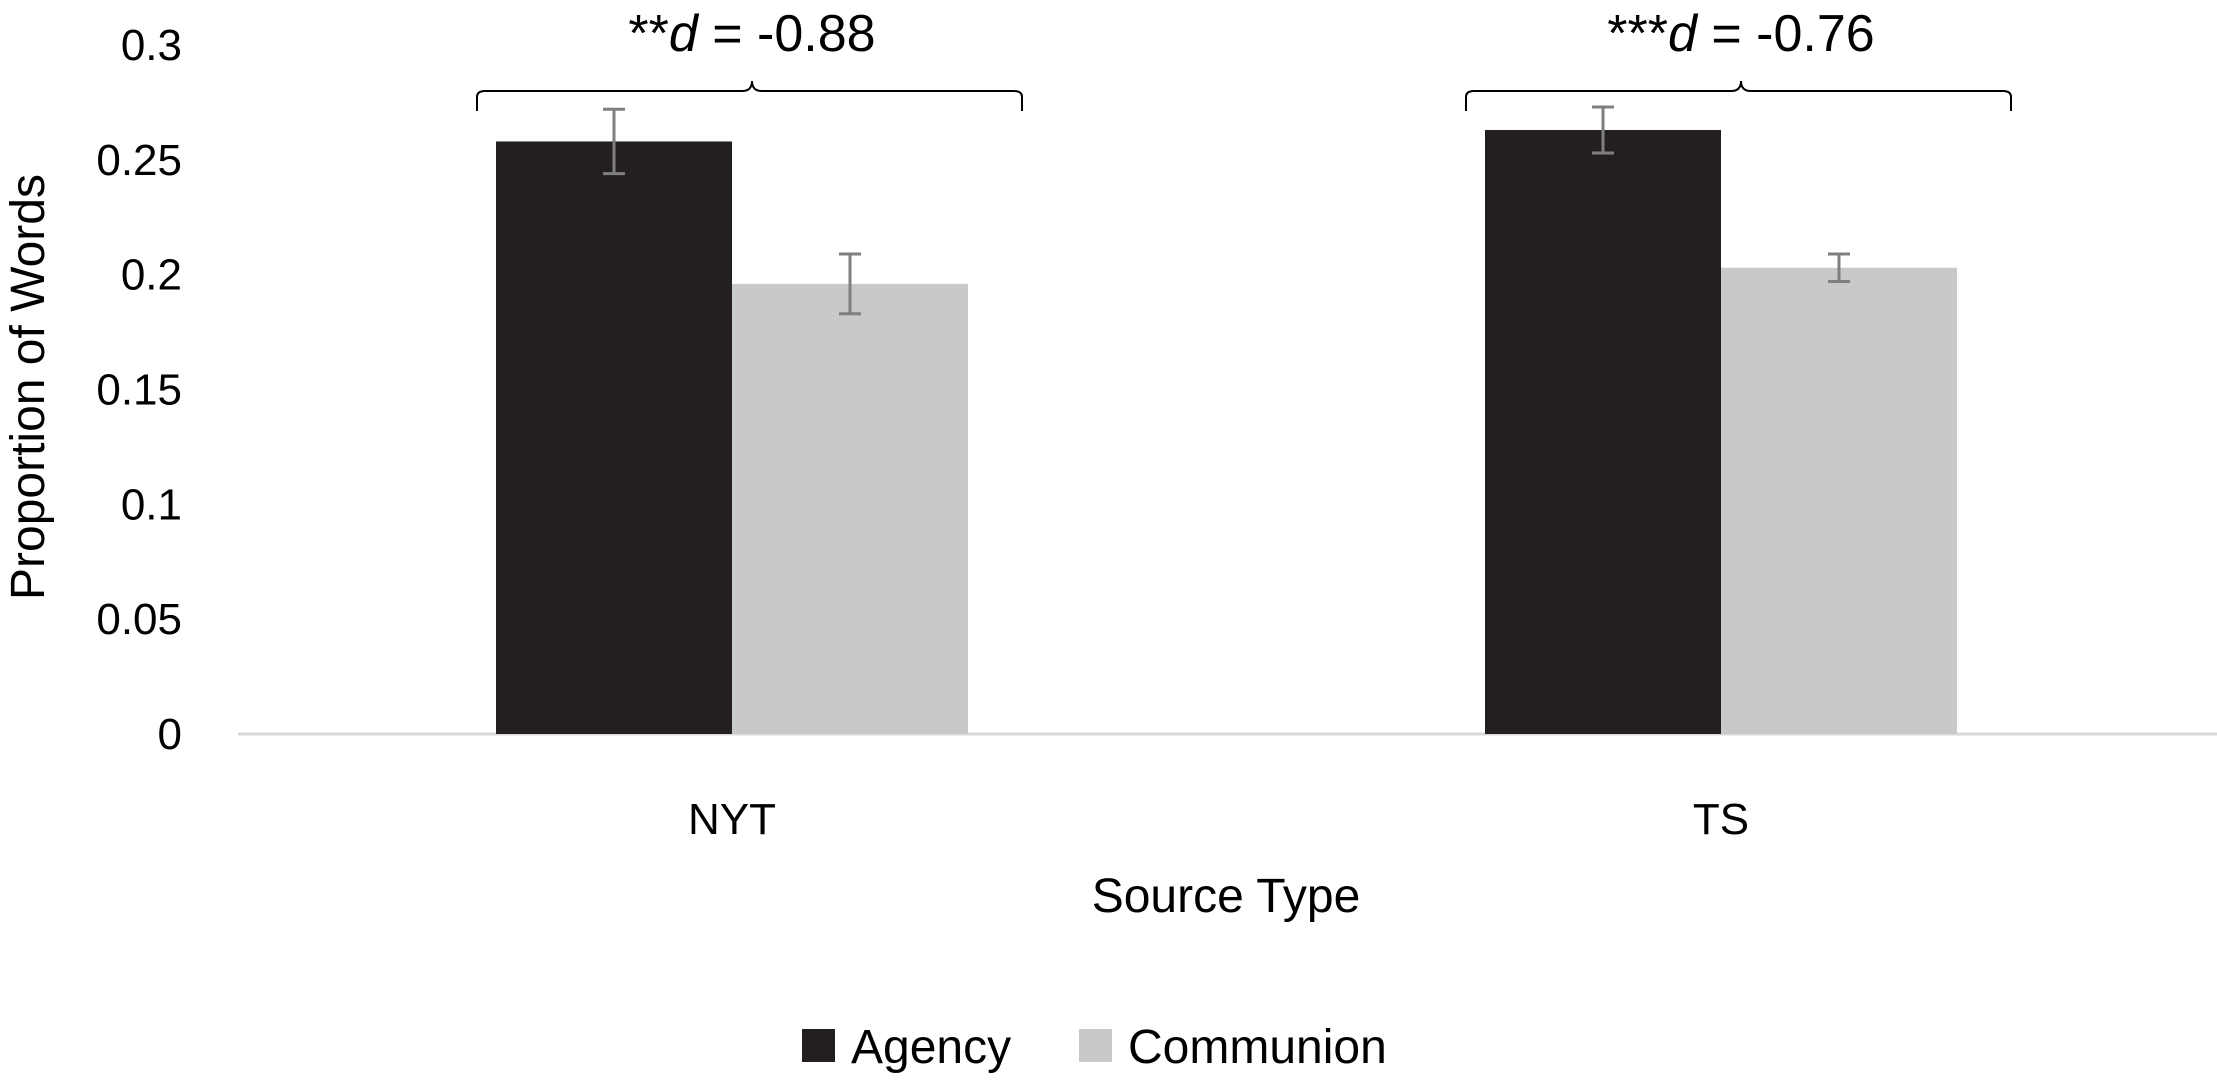 The width and height of the screenshot is (2217, 1084). I want to click on legend-label-communion: Communion, so click(1257, 1047).